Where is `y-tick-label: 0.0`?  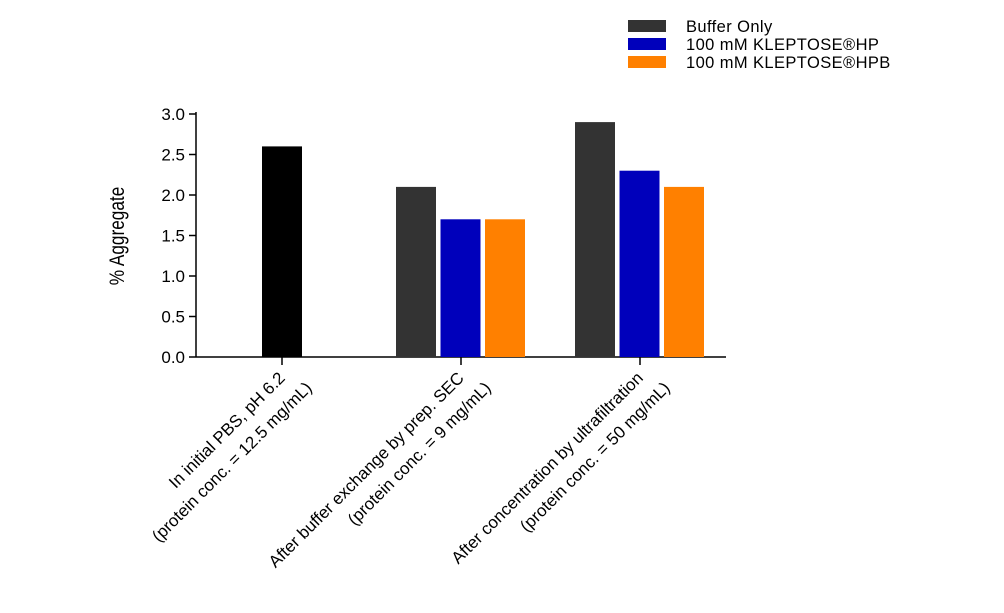
y-tick-label: 0.0 is located at coordinates (173, 357).